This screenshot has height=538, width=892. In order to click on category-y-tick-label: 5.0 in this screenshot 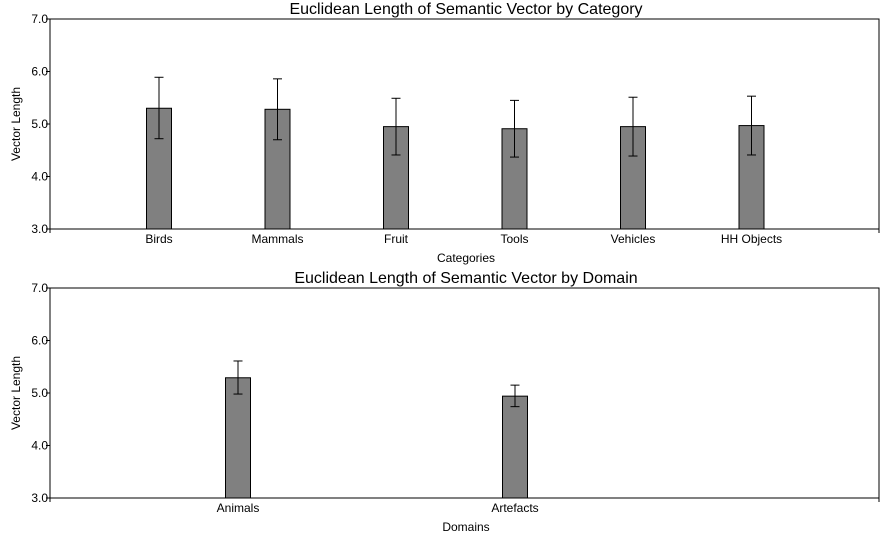, I will do `click(39, 124)`.